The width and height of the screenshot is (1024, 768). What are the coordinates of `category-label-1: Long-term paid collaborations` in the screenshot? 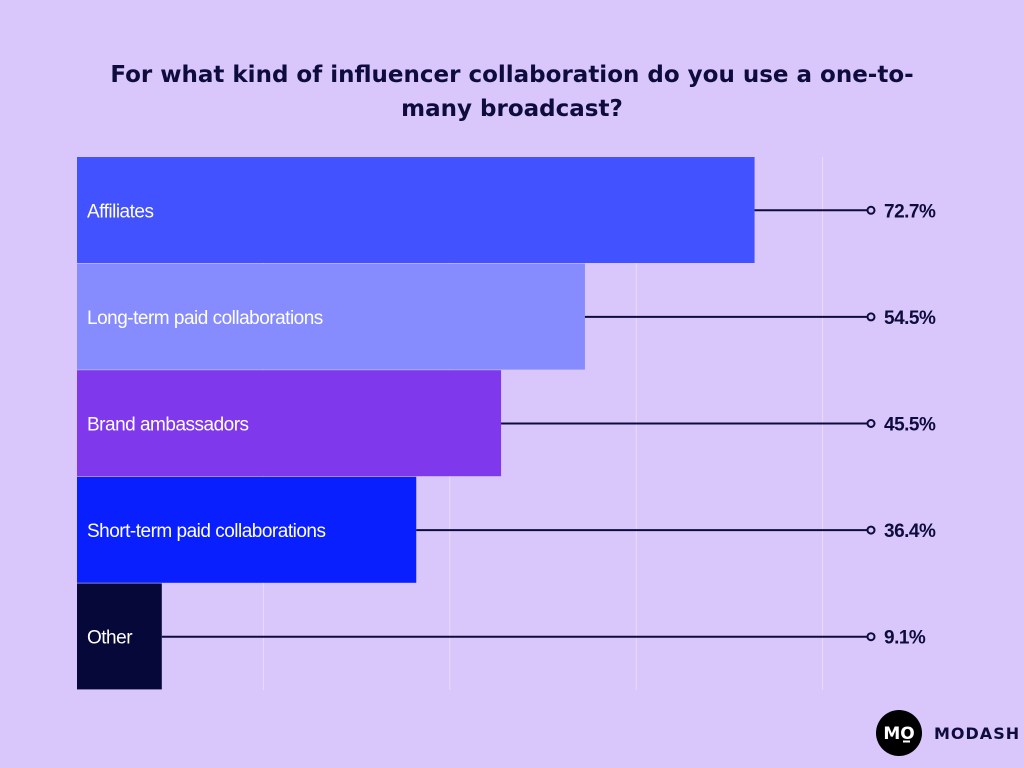 It's located at (205, 318).